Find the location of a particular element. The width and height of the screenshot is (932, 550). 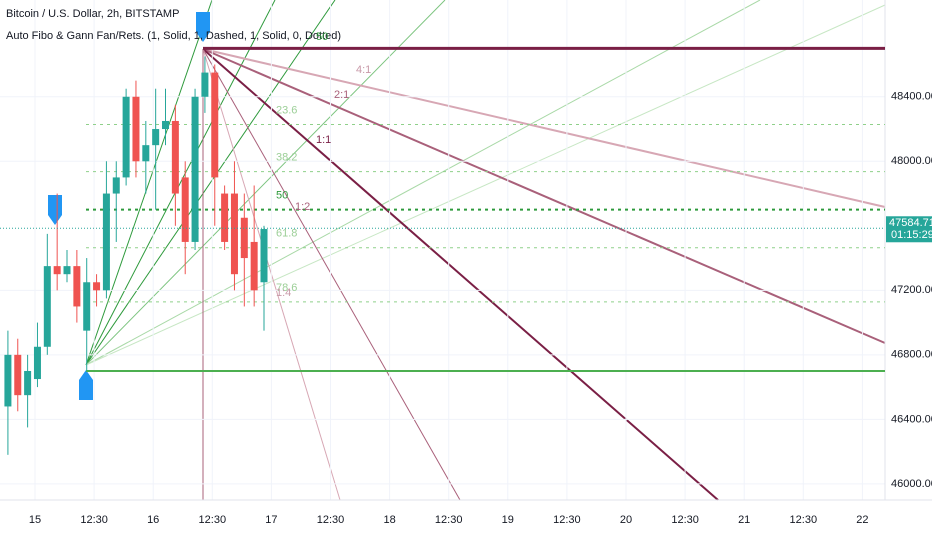

gann-label: 1:4 is located at coordinates (283, 293).